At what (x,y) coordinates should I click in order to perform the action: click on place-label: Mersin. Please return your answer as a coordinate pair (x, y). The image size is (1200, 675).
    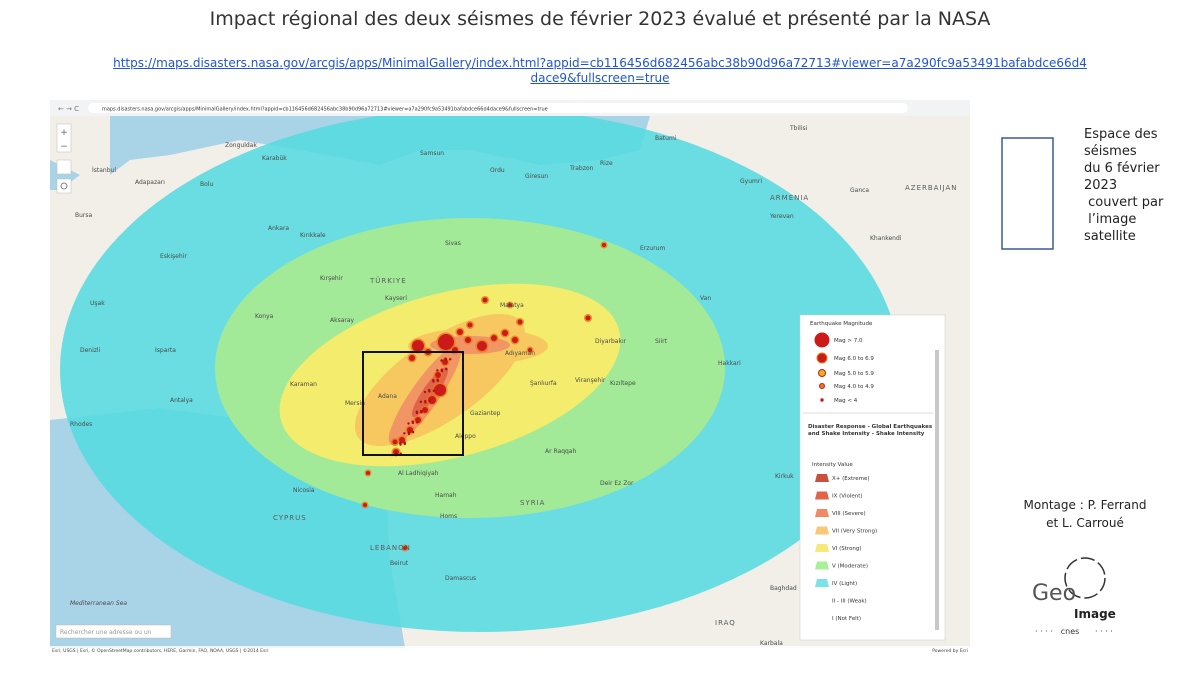
    Looking at the image, I should click on (355, 403).